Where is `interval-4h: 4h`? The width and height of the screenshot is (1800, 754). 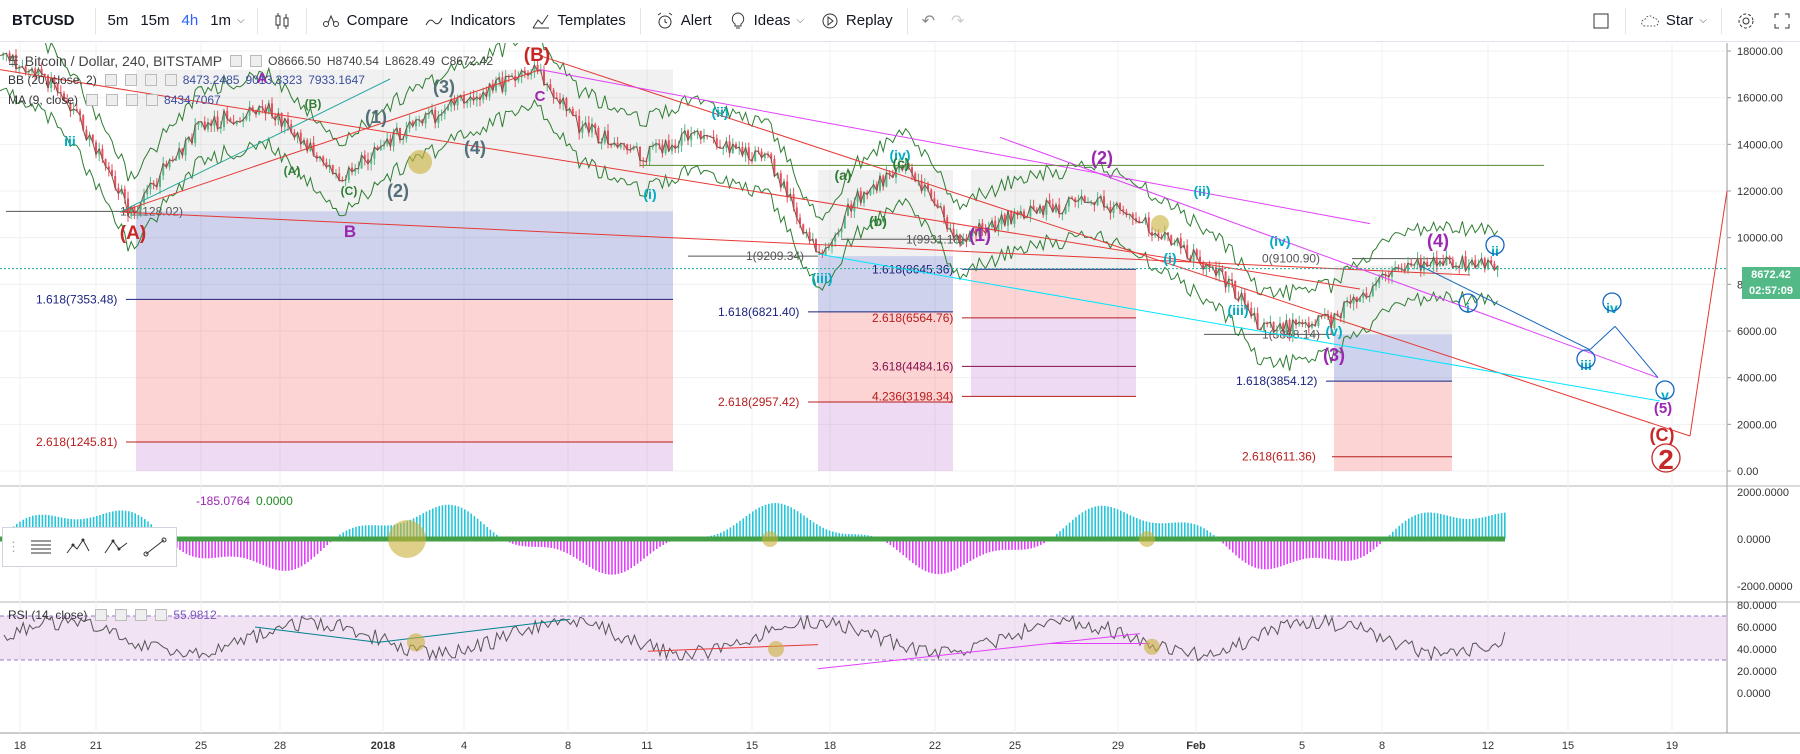
interval-4h: 4h is located at coordinates (190, 21).